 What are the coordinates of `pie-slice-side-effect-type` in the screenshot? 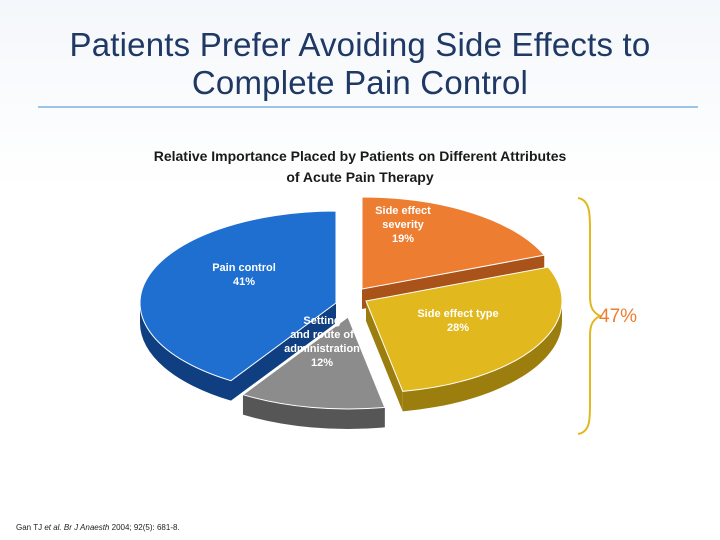 It's located at (464, 329).